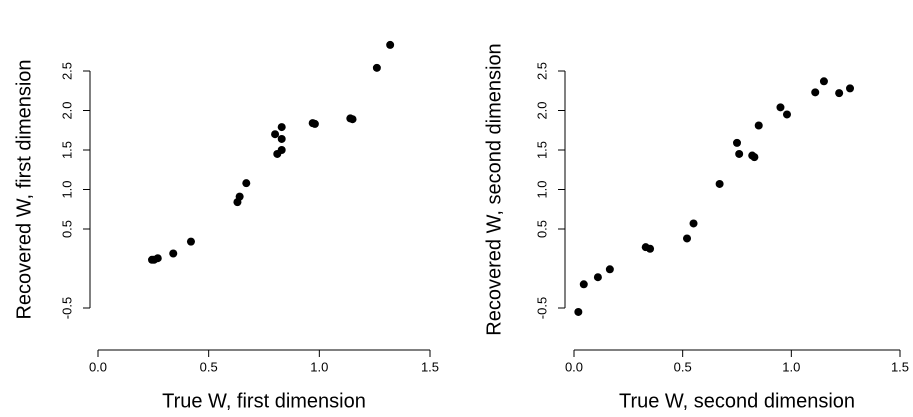  Describe the element at coordinates (264, 401) in the screenshot. I see `x-axis-label: True W, first dimension` at that location.